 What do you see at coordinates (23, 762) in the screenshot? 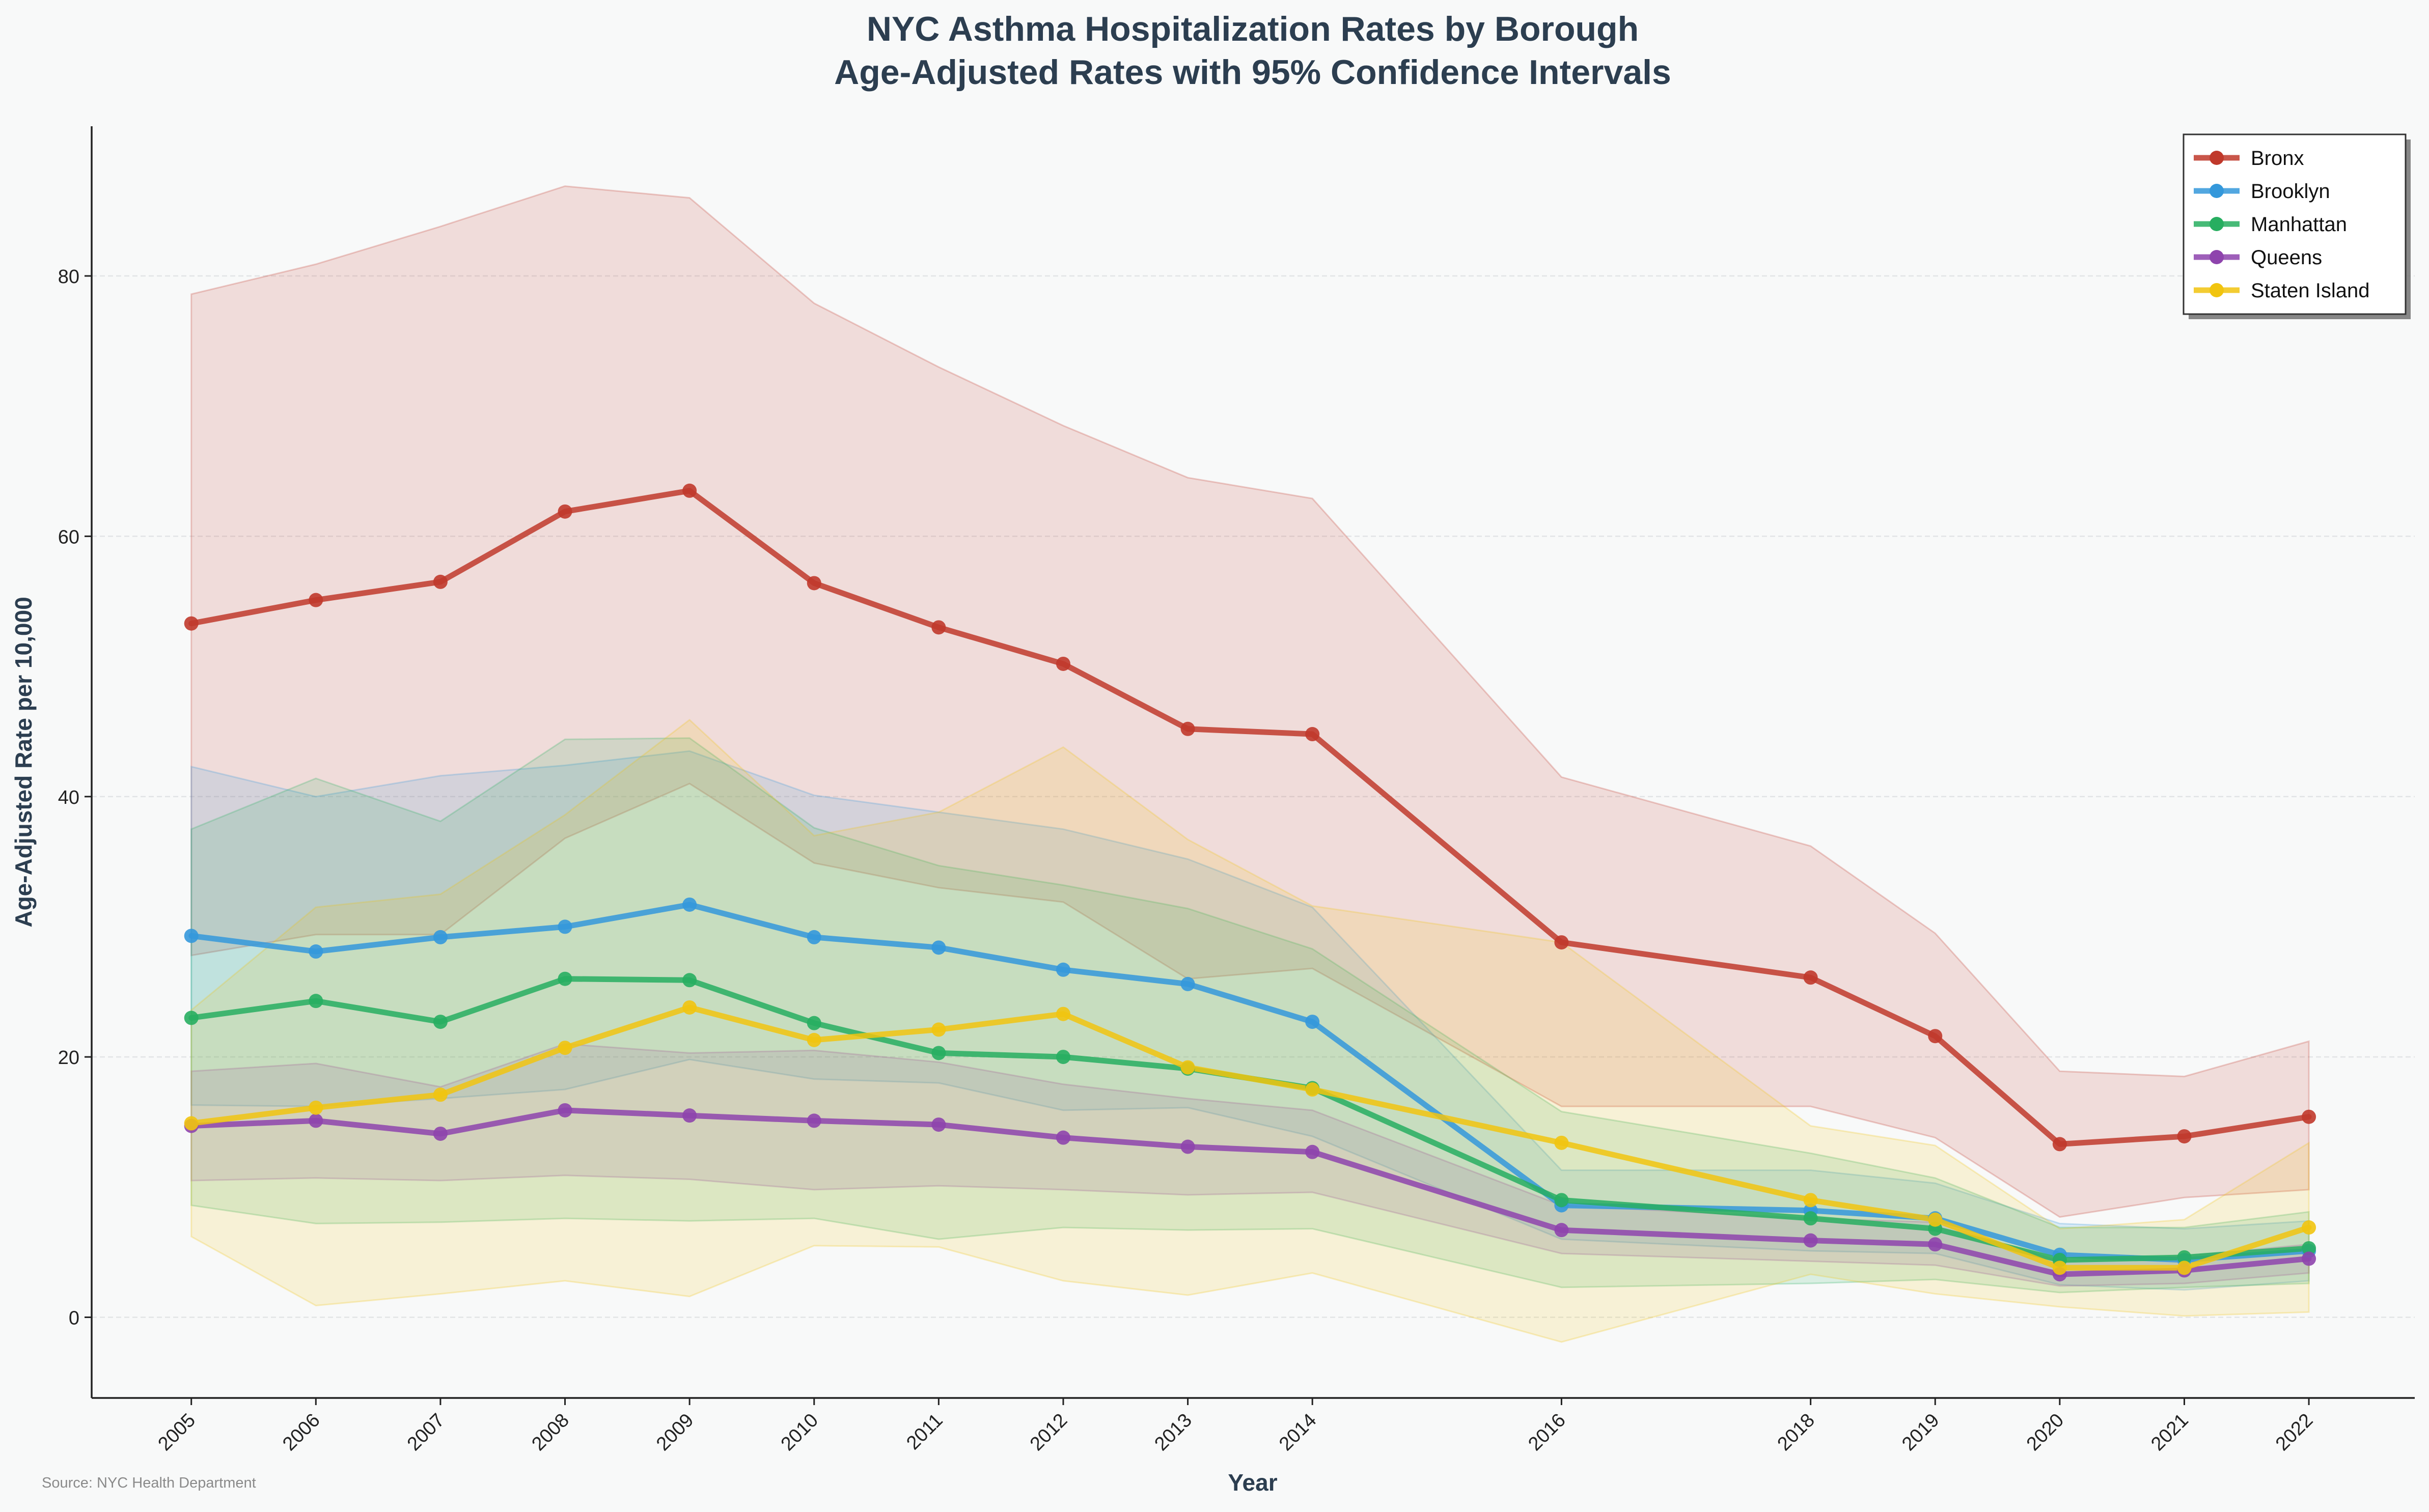
I see `y-axis-label: Age-Adjusted Rate per 10,000` at bounding box center [23, 762].